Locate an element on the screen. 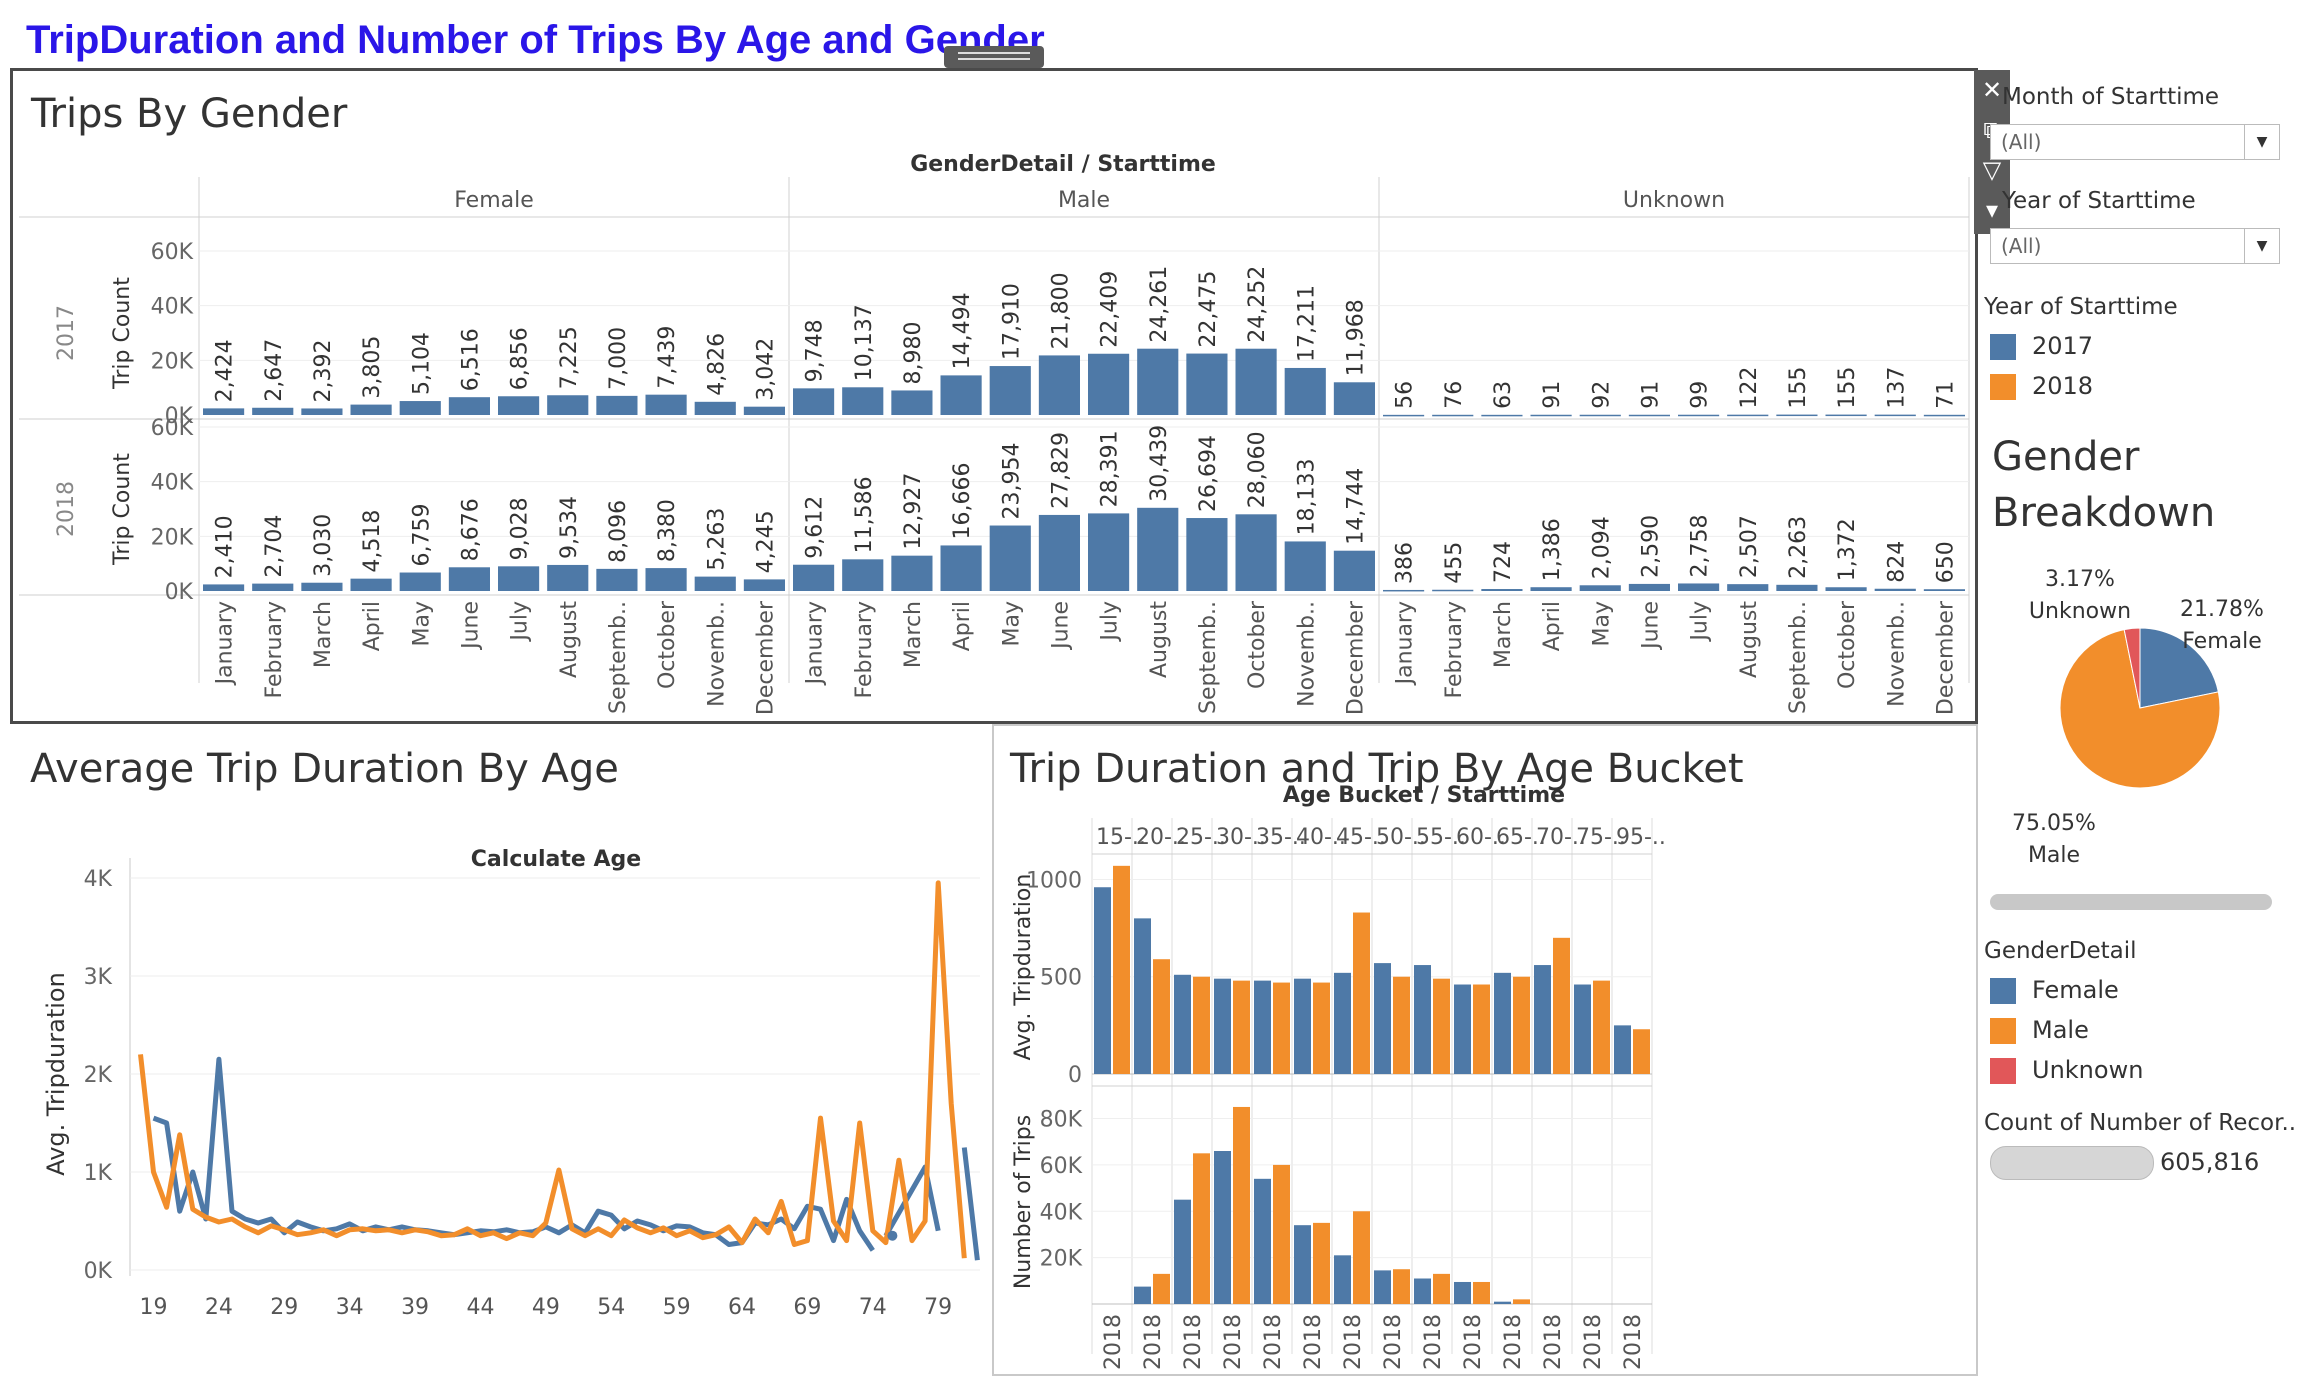 The width and height of the screenshot is (2316, 1388). breakdown-title-line1: Gender is located at coordinates (2066, 457).